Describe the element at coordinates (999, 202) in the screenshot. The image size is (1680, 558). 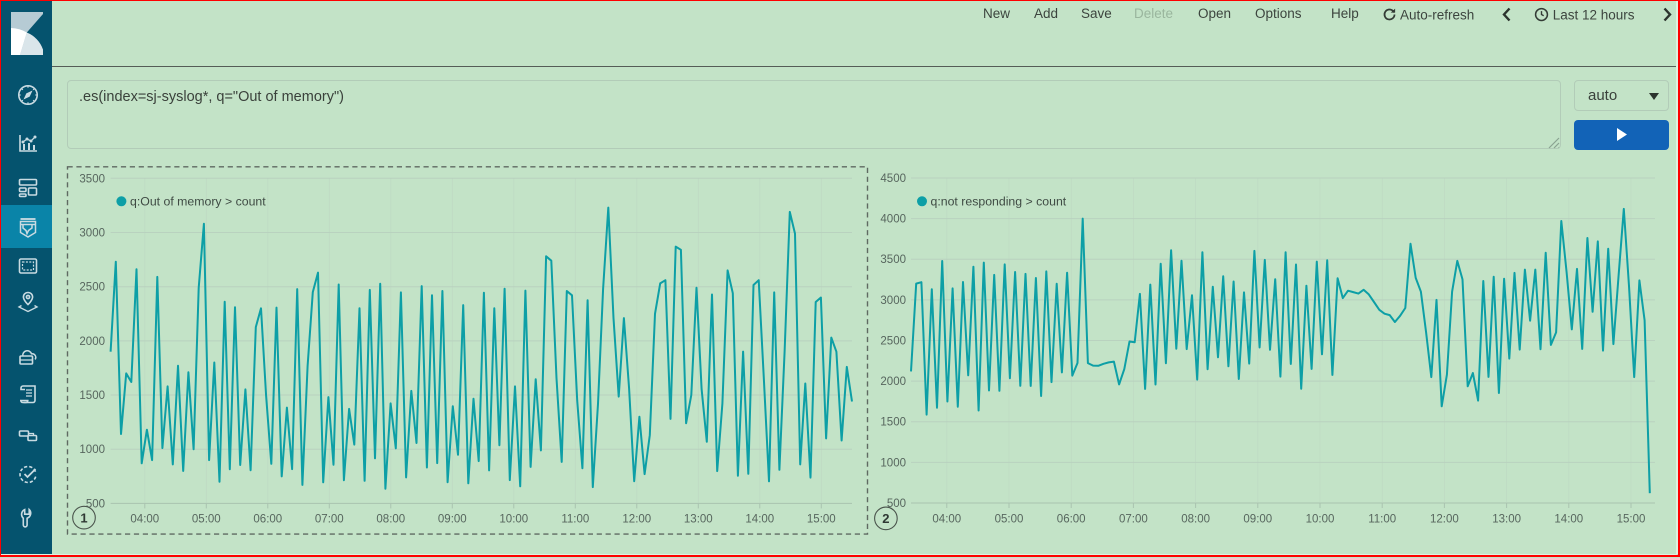
I see `svg-text: q:not responding > count` at that location.